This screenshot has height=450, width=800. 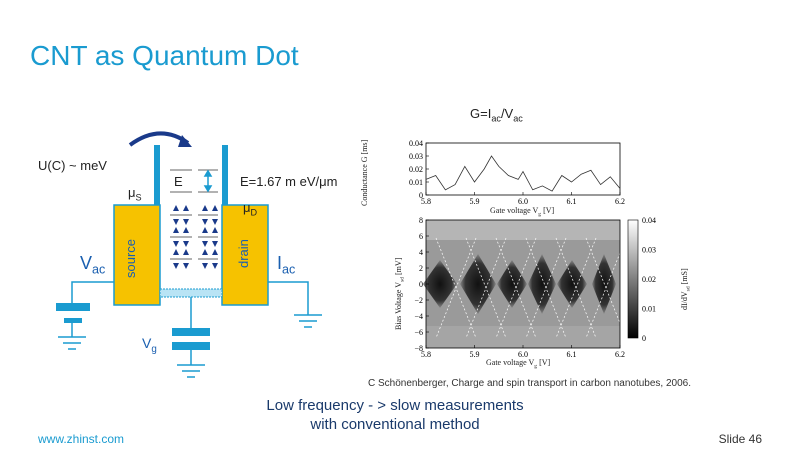 I want to click on mu-drain-label: μD, so click(x=250, y=209).